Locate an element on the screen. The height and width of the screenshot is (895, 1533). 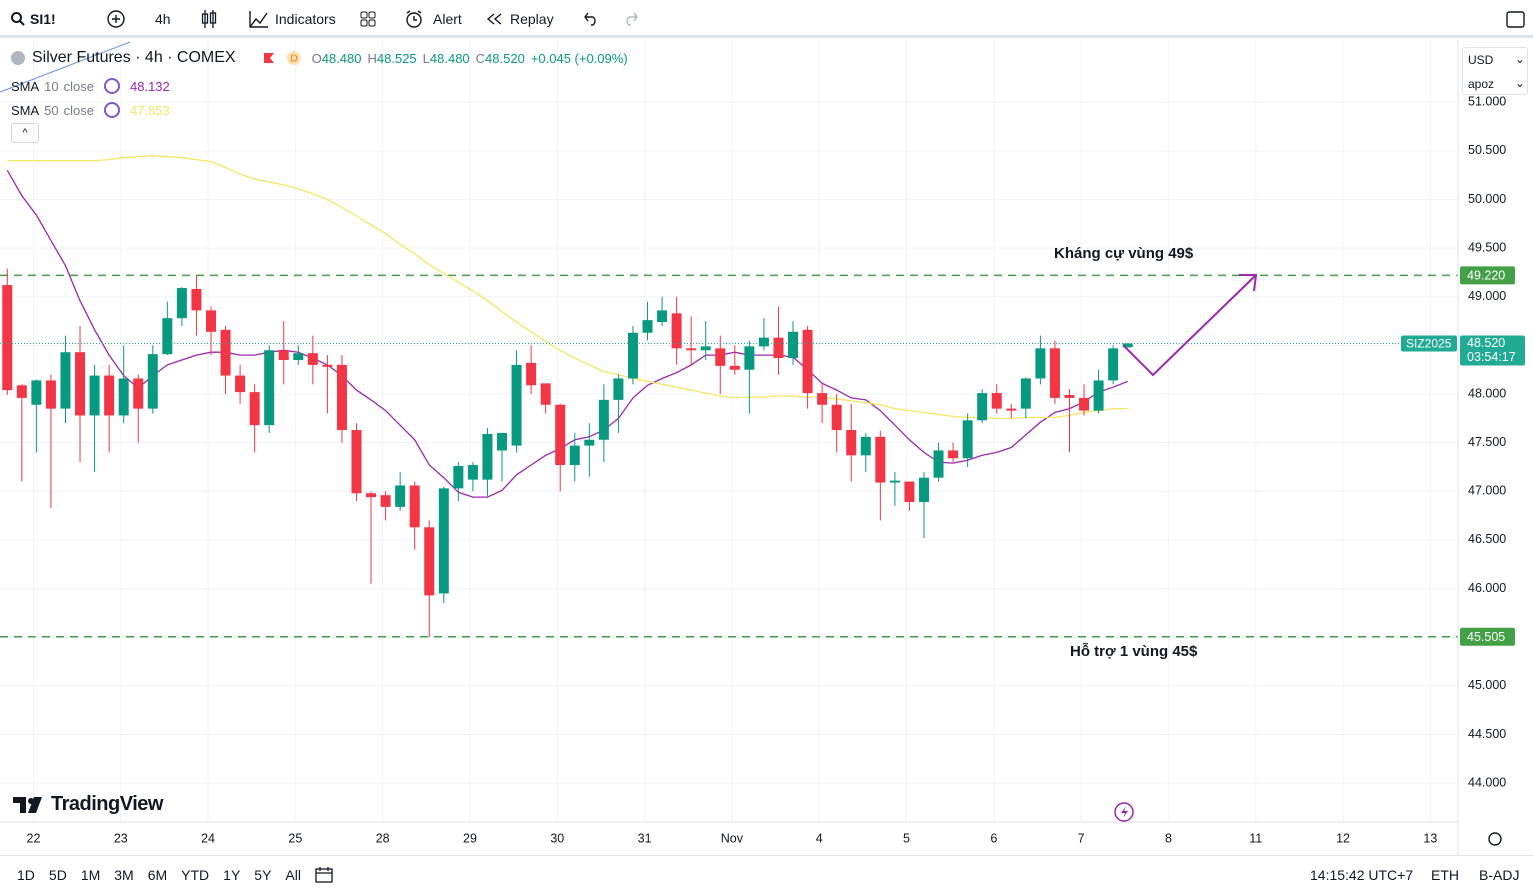
lightning-bolt is located at coordinates (1124, 812).